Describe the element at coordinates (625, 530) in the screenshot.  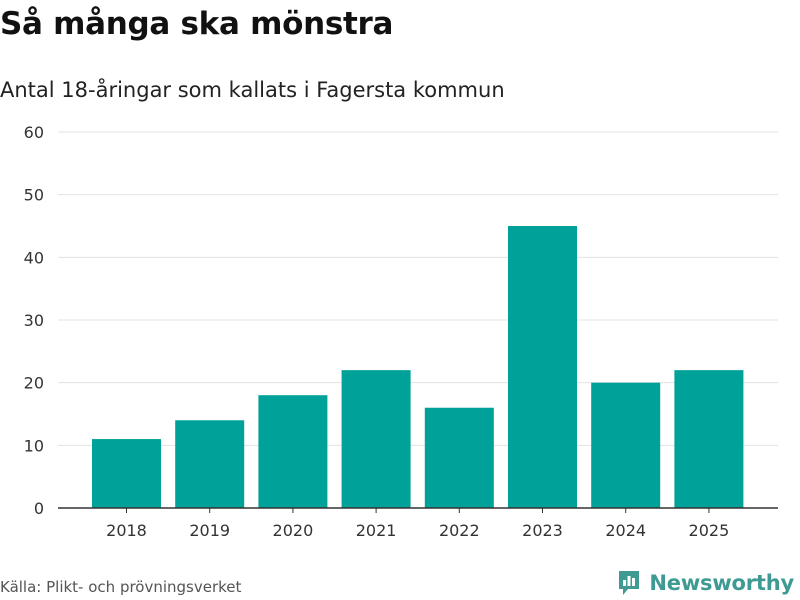
I see `x-tick-label: 2024` at that location.